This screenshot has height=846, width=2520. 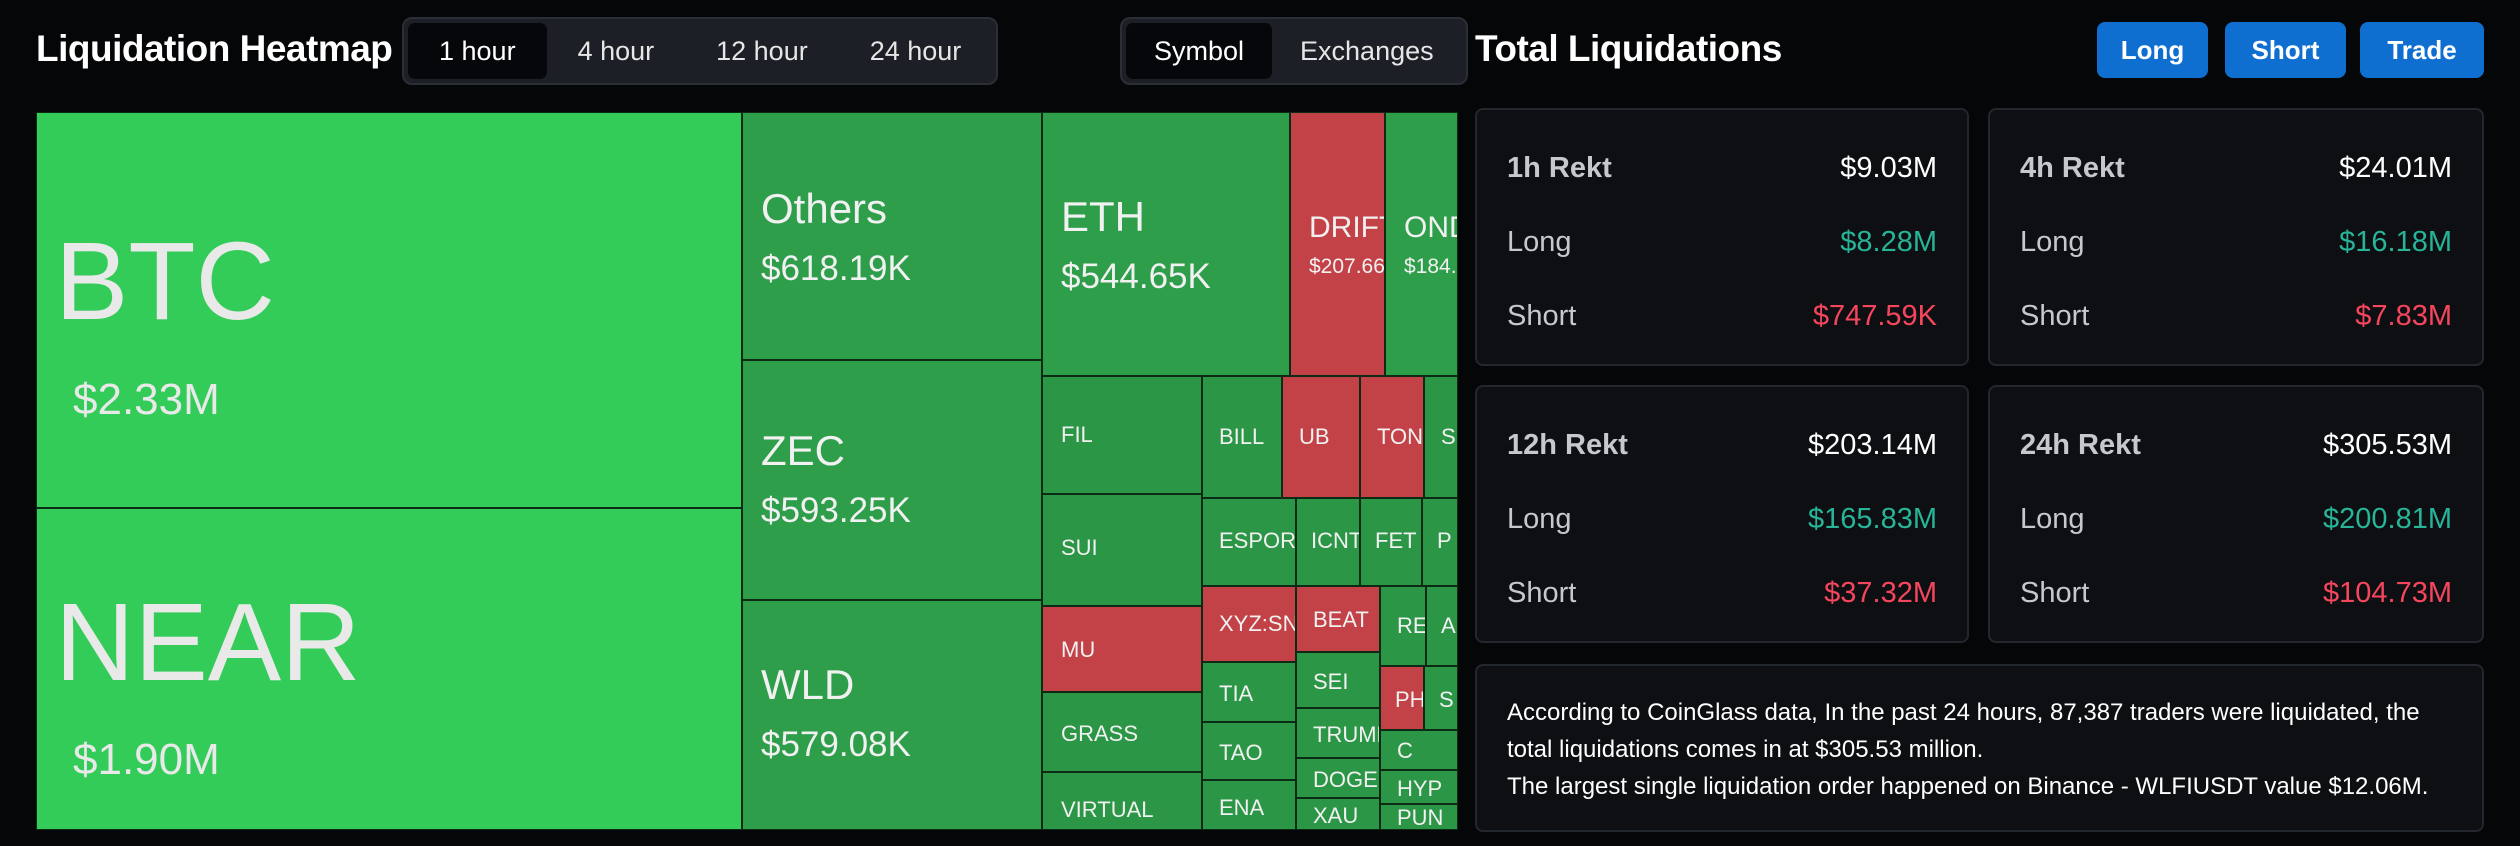 What do you see at coordinates (1346, 734) in the screenshot?
I see `tile-symbol: TRUMP` at bounding box center [1346, 734].